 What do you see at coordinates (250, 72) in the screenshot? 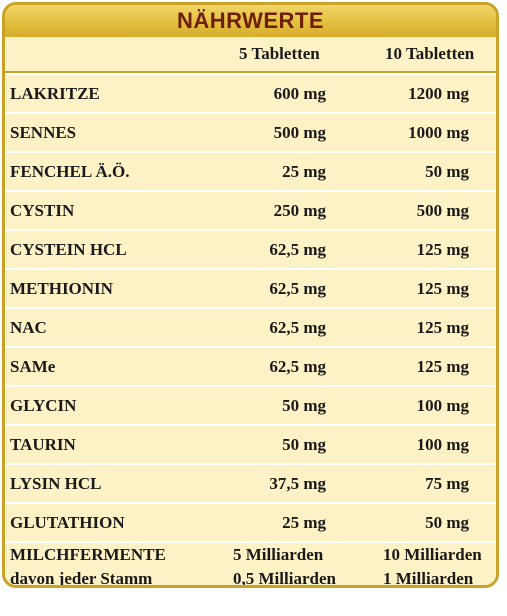
I see `header-divider` at bounding box center [250, 72].